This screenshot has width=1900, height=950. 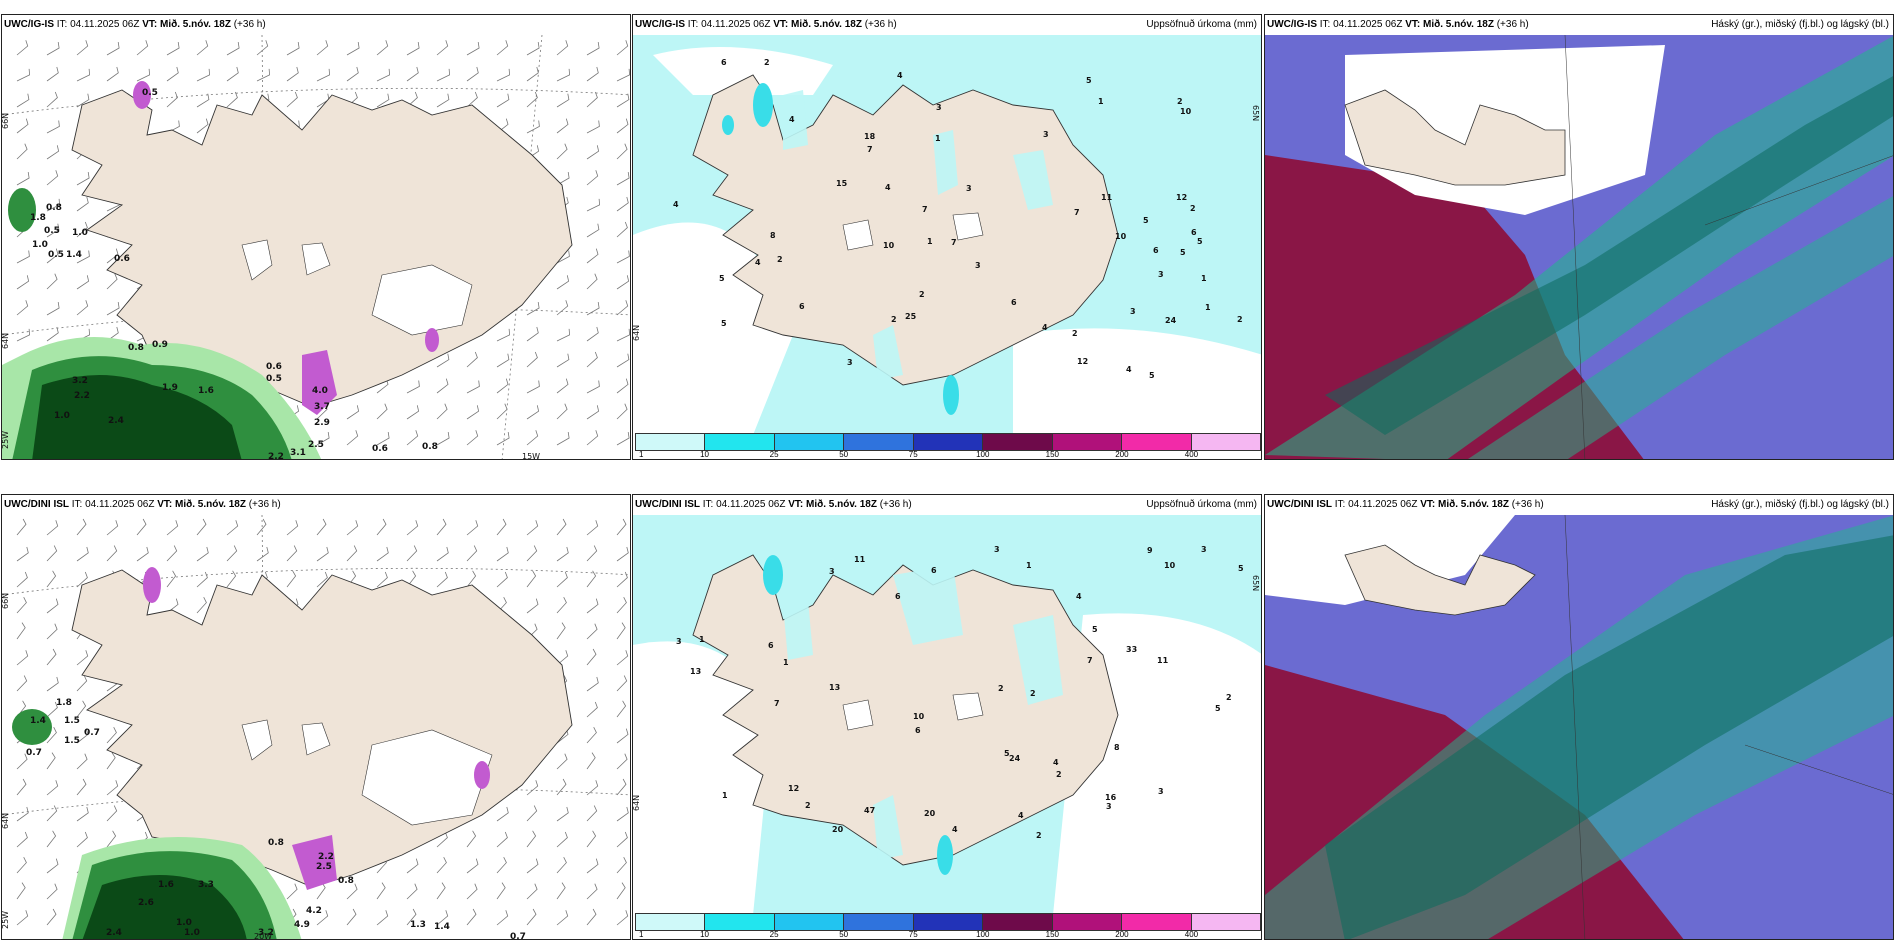 What do you see at coordinates (1201, 24) in the screenshot?
I see `panel-title: Uppsöfnuð úrkoma (mm)` at bounding box center [1201, 24].